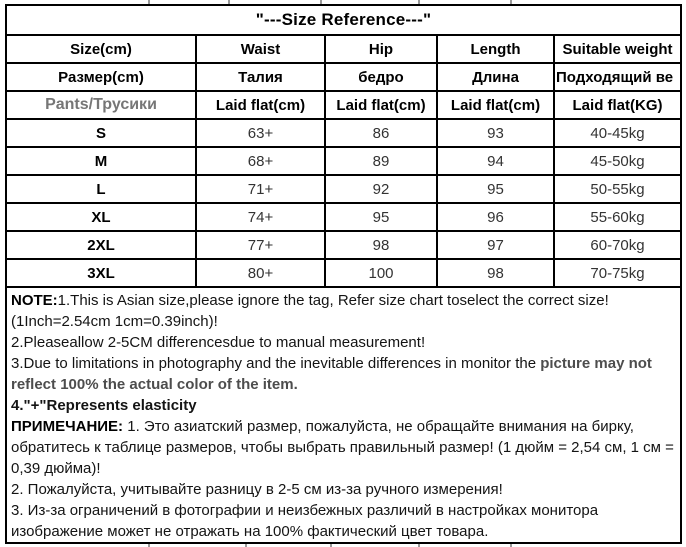 The width and height of the screenshot is (686, 547). What do you see at coordinates (617, 49) in the screenshot?
I see `col-header-weight: Suitable weight` at bounding box center [617, 49].